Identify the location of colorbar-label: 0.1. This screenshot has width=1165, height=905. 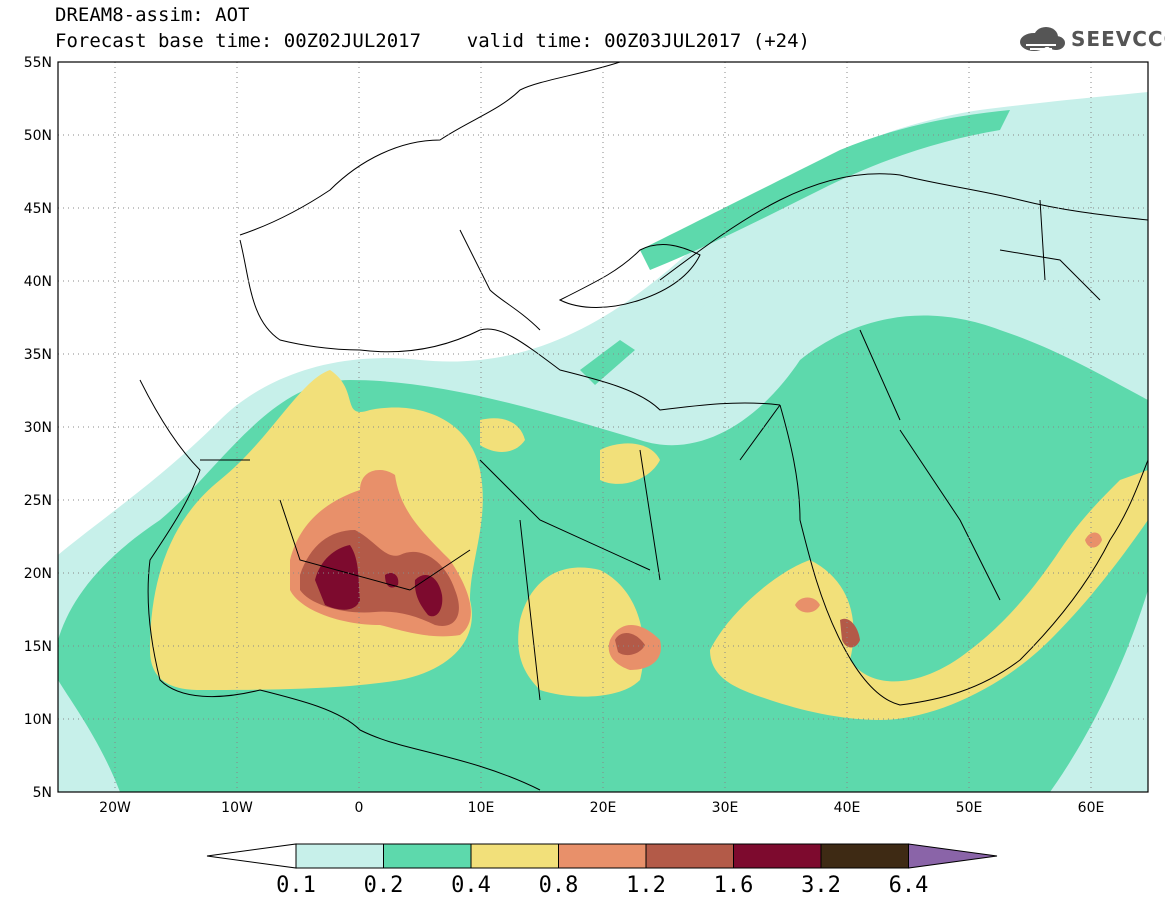
(296, 885).